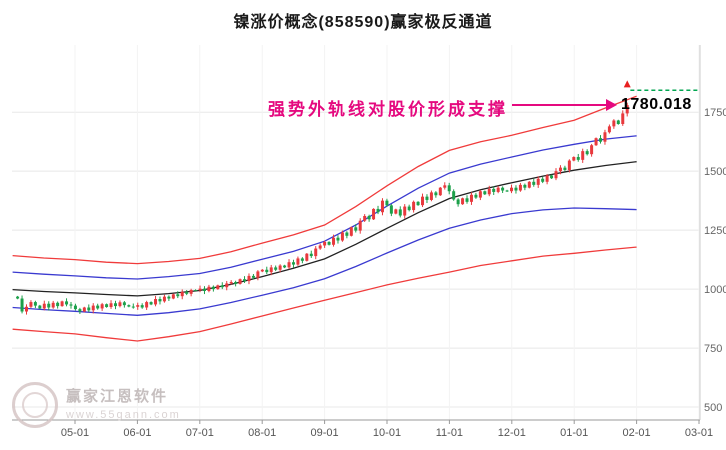 The height and width of the screenshot is (450, 726). Describe the element at coordinates (262, 433) in the screenshot. I see `svg-text: 08-01` at that location.